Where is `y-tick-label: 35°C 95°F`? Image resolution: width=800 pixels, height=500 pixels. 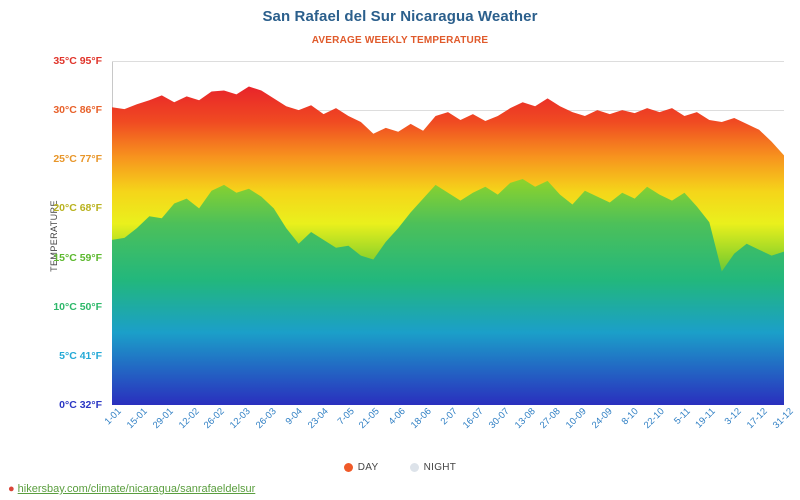
y-tick-label: 35°C 95°F is located at coordinates (77, 61).